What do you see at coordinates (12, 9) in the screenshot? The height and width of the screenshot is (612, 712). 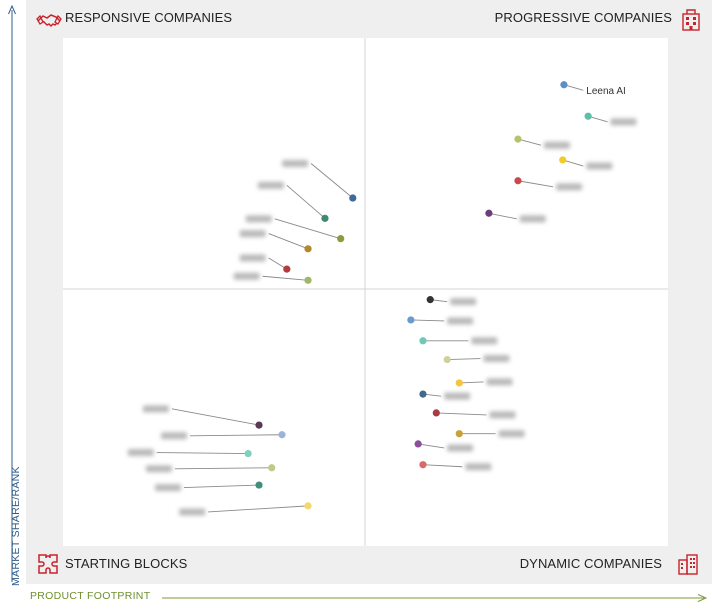 I see `y-axis-arrow-icon` at bounding box center [12, 9].